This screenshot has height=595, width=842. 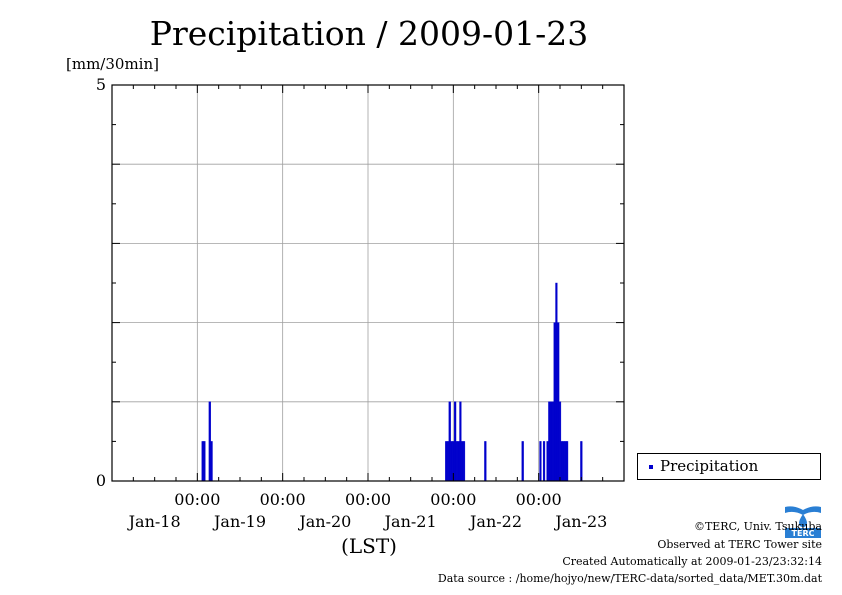 I want to click on terc-logo-icon: TERC, so click(x=803, y=522).